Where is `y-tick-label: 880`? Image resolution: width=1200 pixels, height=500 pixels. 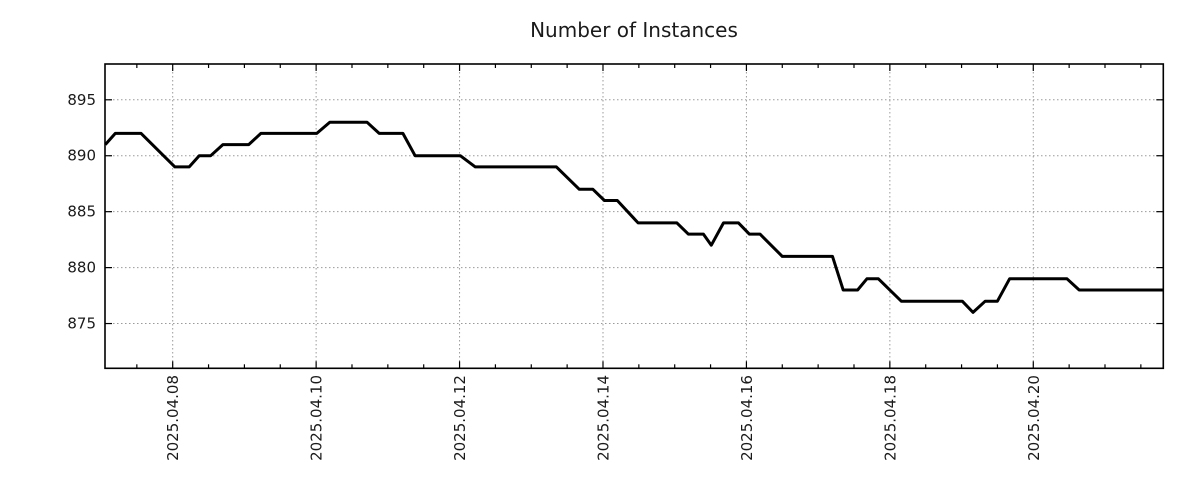 y-tick-label: 880 is located at coordinates (81, 268).